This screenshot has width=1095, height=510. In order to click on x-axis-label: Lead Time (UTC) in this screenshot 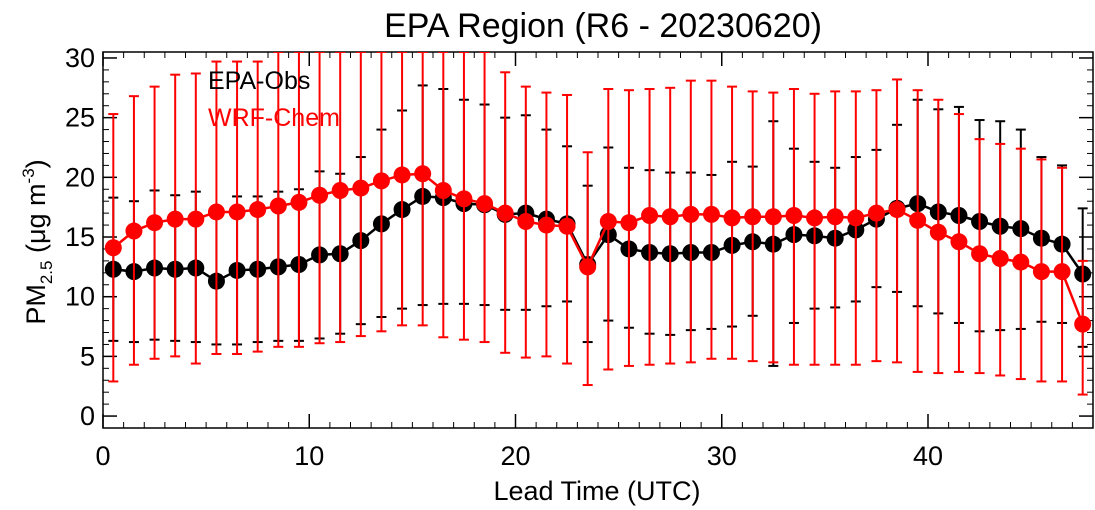, I will do `click(596, 491)`.